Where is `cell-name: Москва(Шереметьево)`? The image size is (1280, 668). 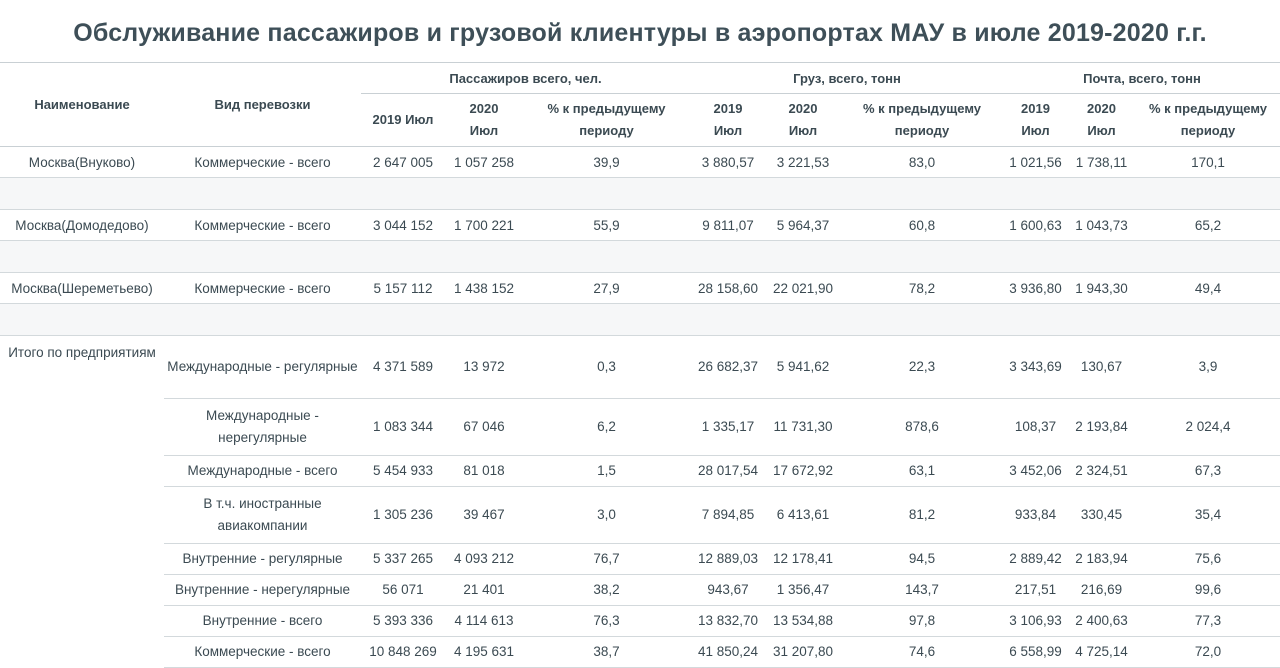 cell-name: Москва(Шереметьево) is located at coordinates (82, 288).